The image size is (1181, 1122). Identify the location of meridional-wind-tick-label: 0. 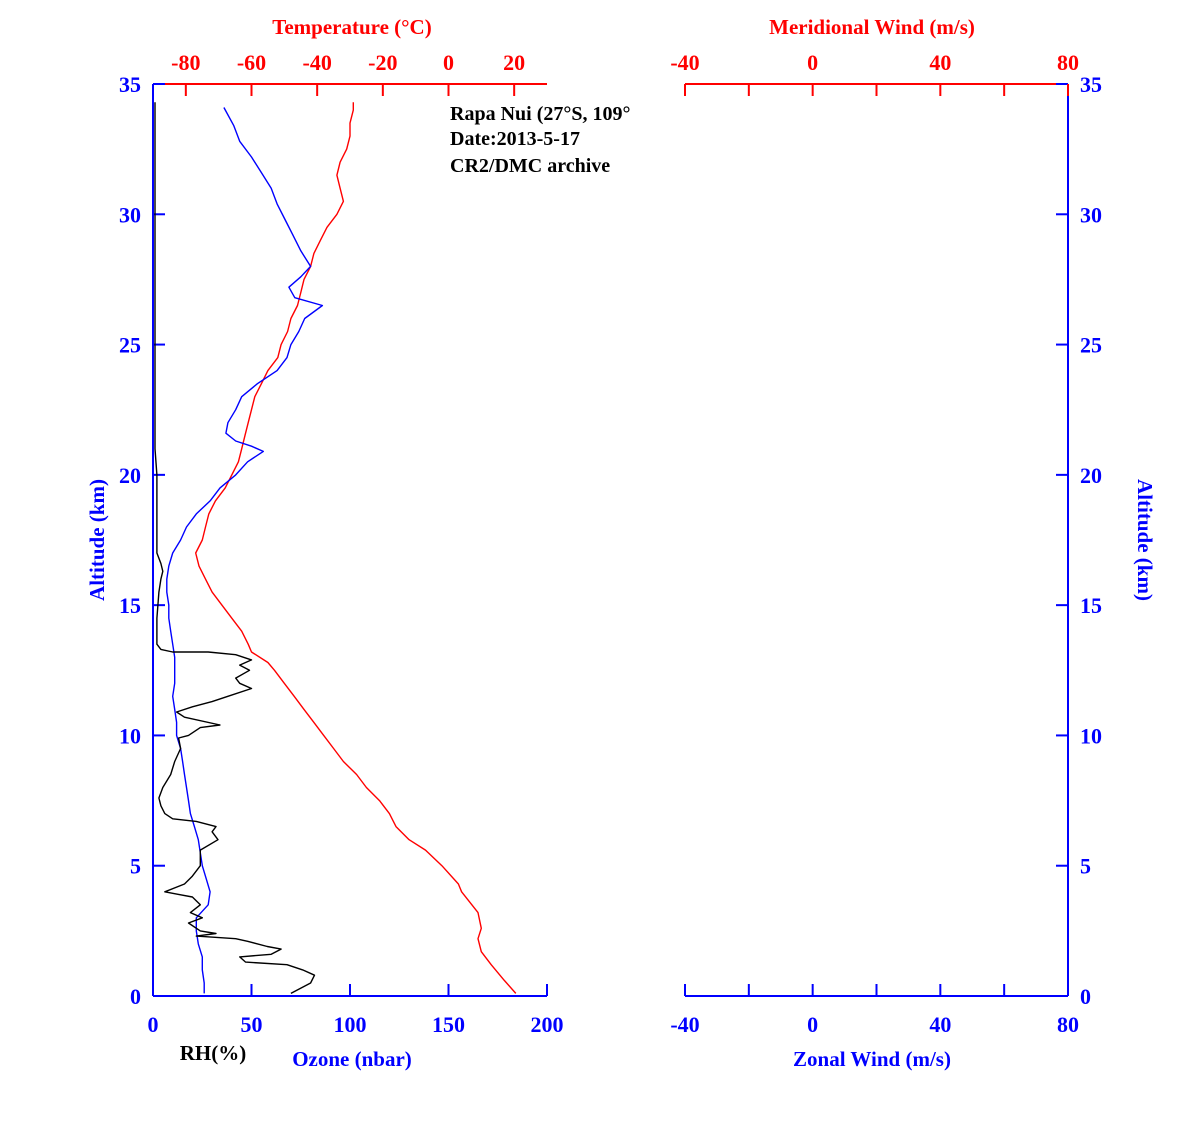
(812, 62).